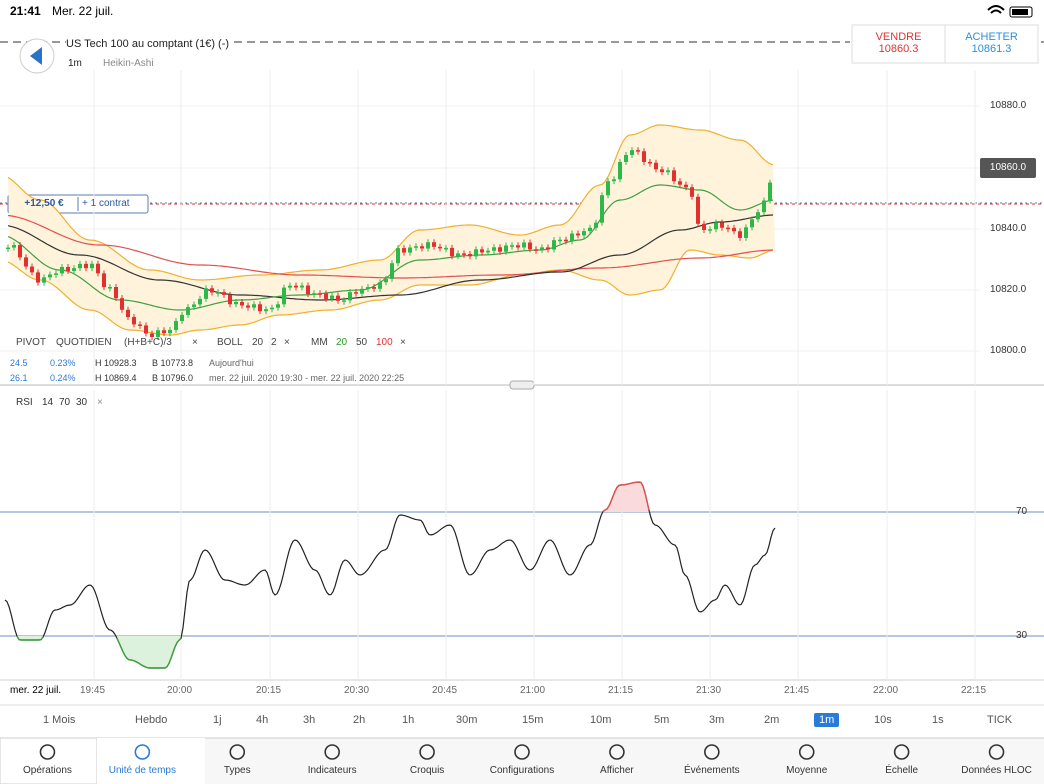  I want to click on toolbar-button: Unité de temps, so click(142, 770).